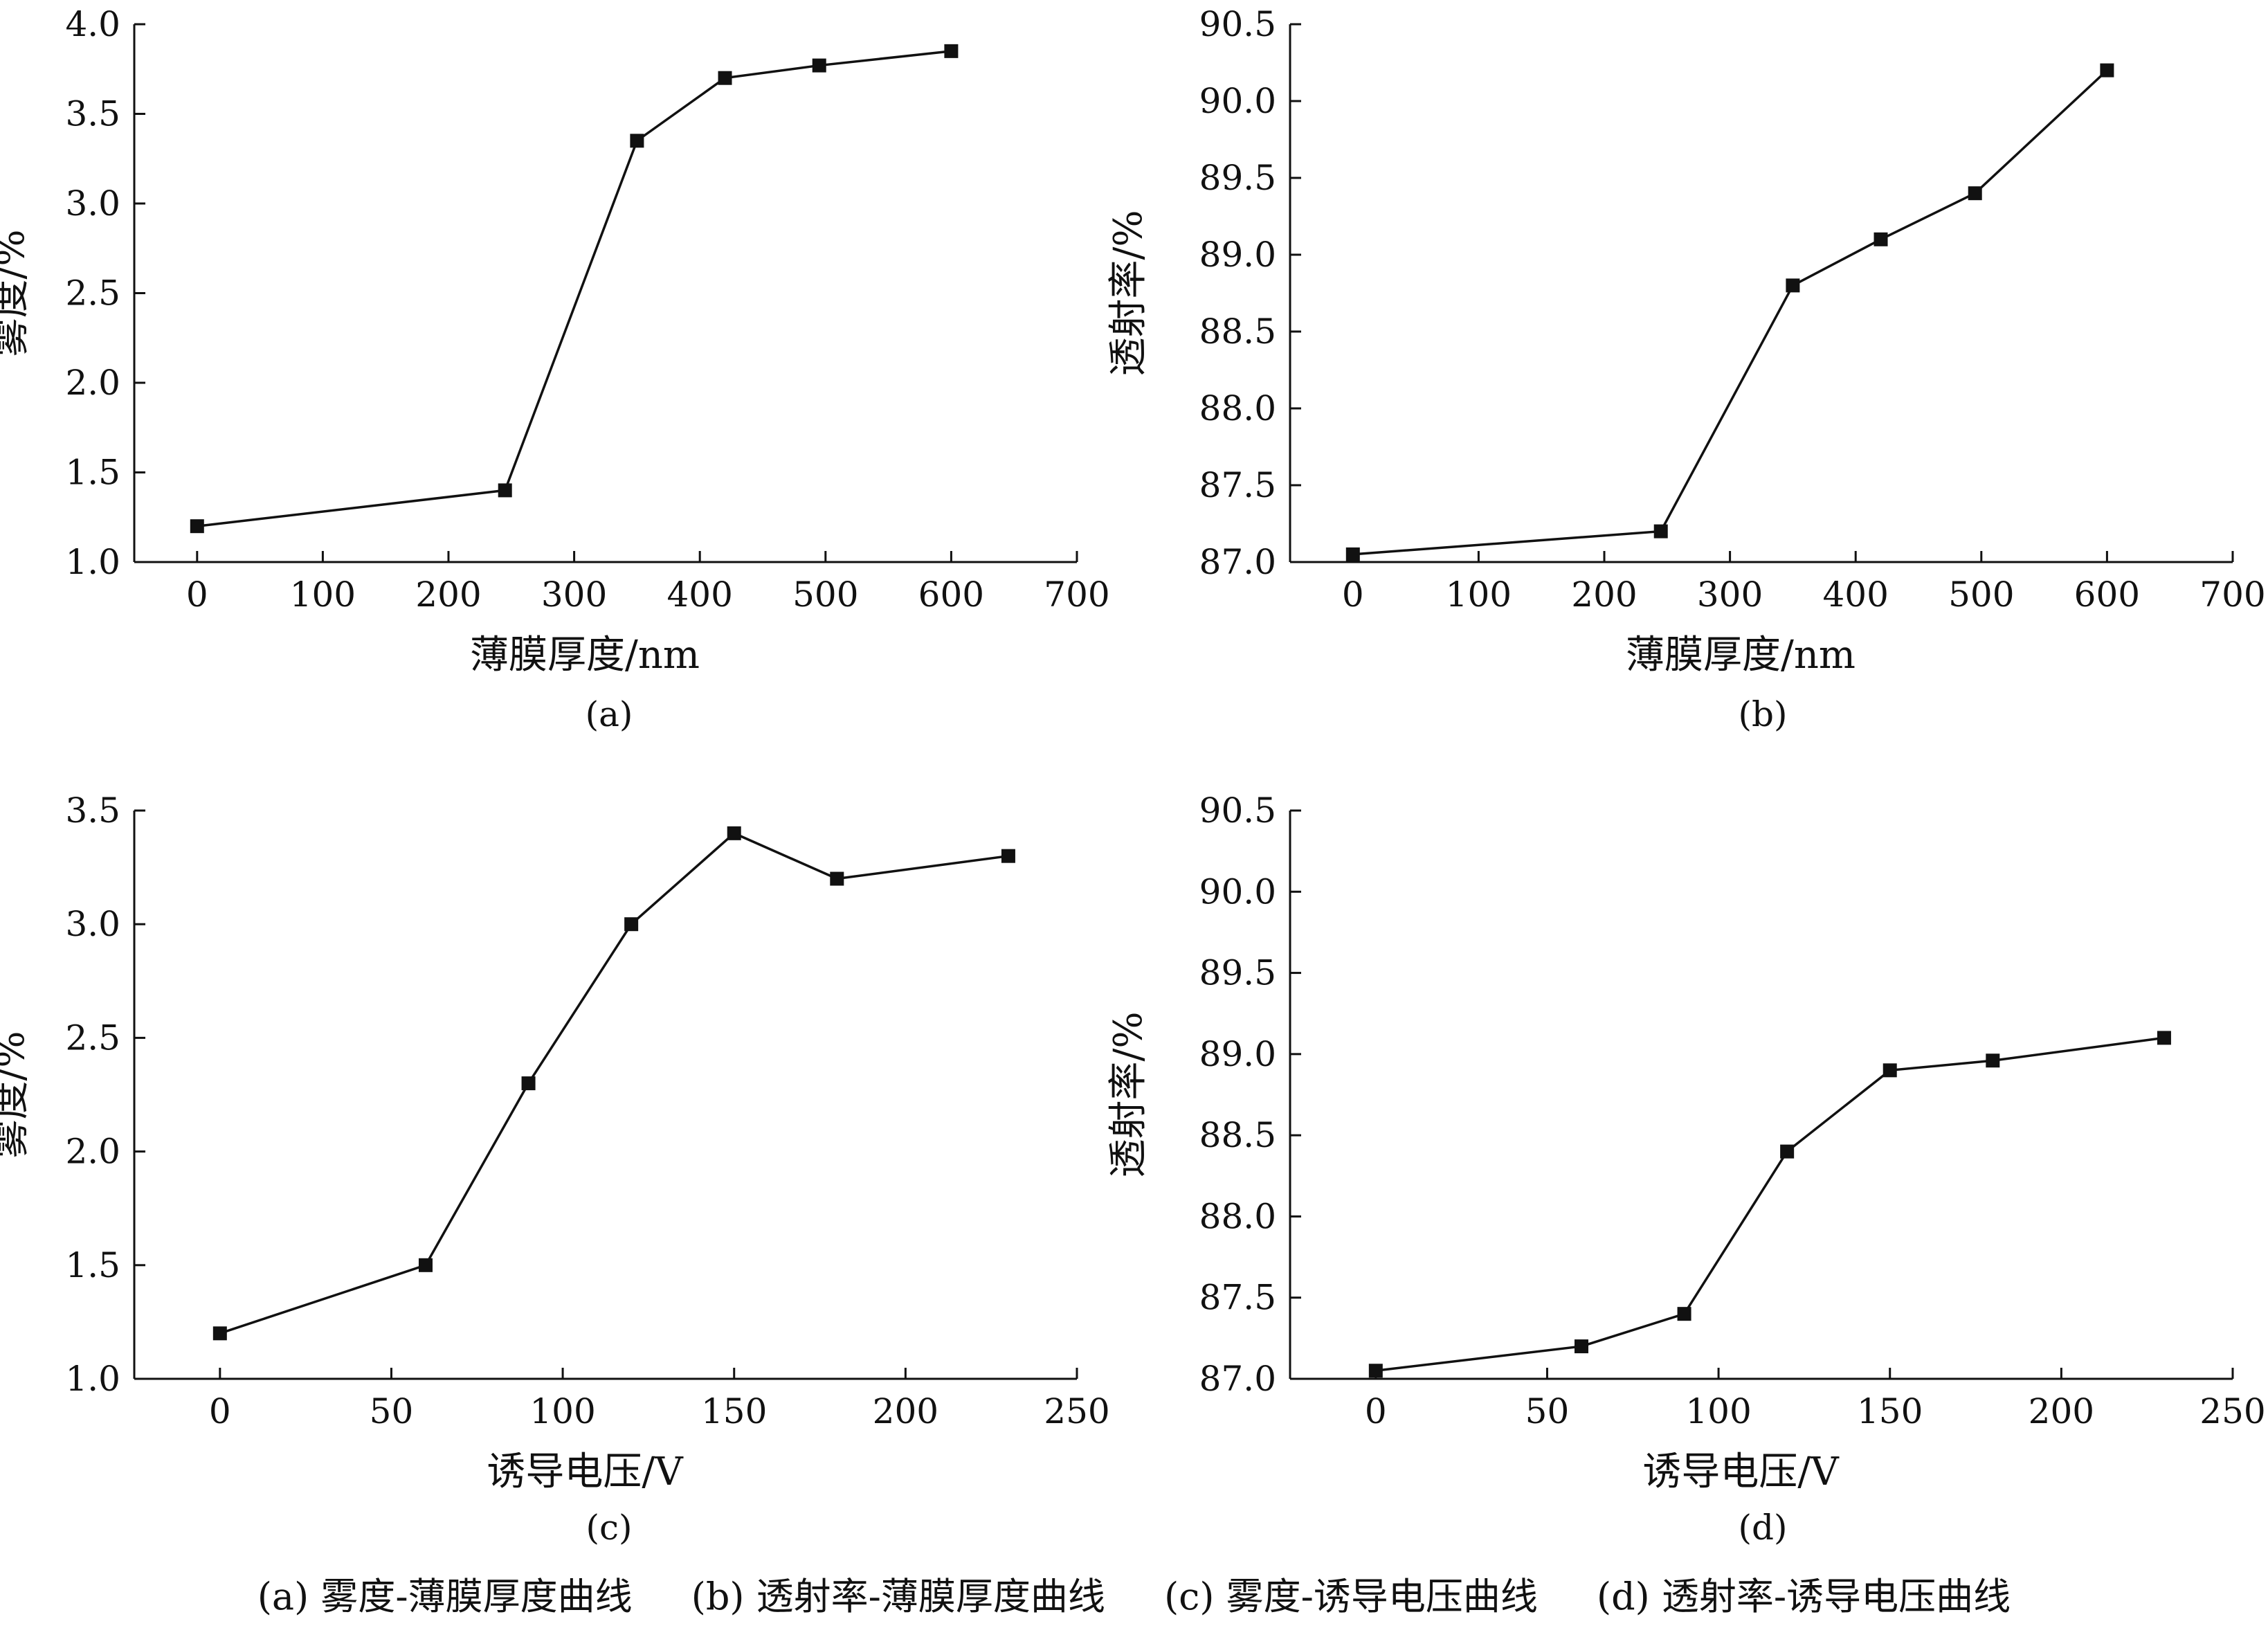 The image size is (2268, 1637). What do you see at coordinates (1763, 1528) in the screenshot?
I see `panel-caption-d: (d)` at bounding box center [1763, 1528].